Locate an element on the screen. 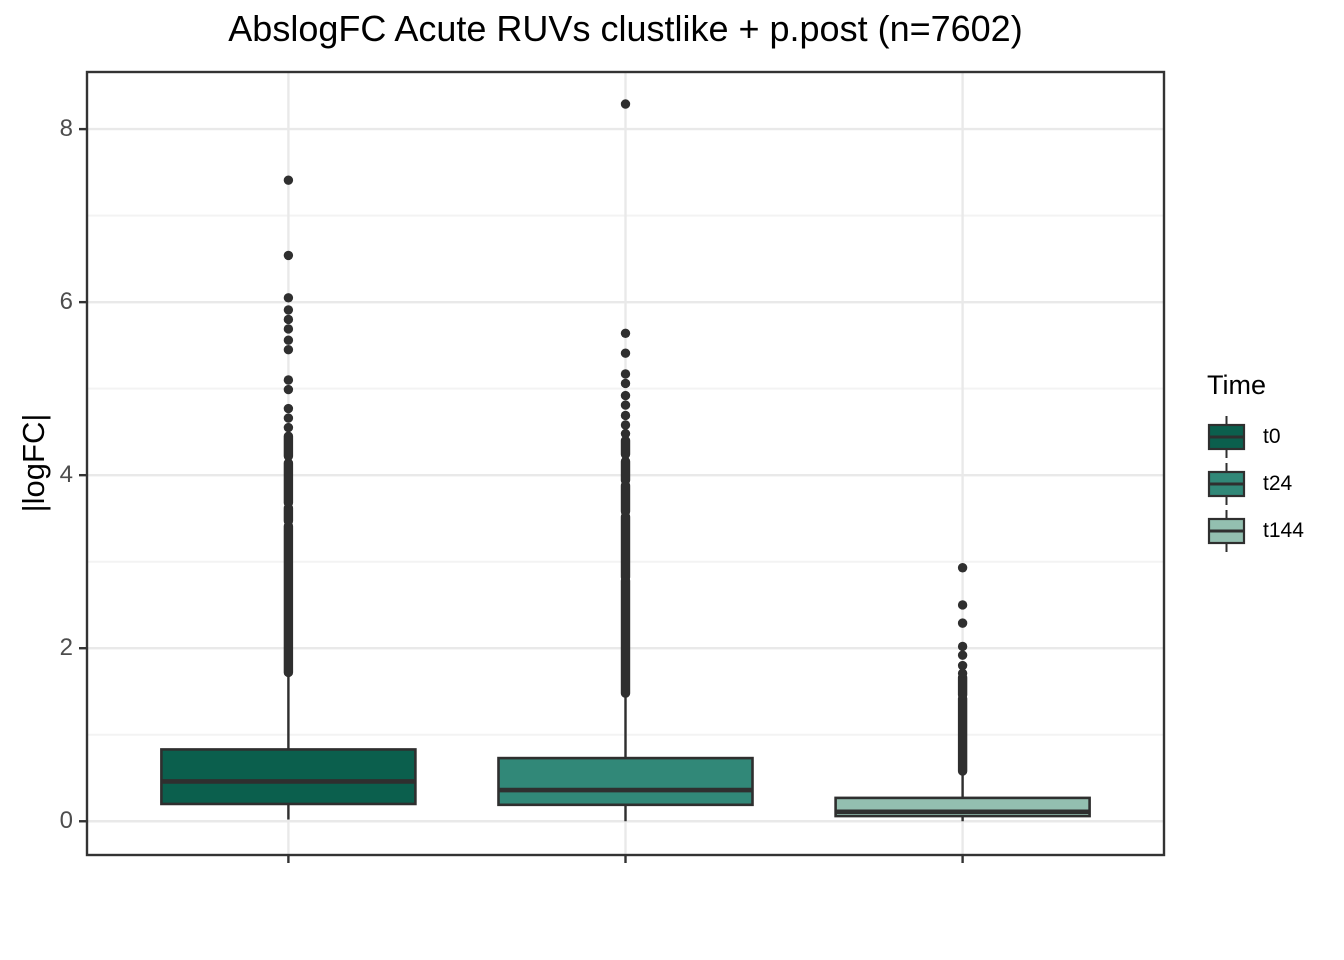  y-tick-label-8: 8 is located at coordinates (66, 129).